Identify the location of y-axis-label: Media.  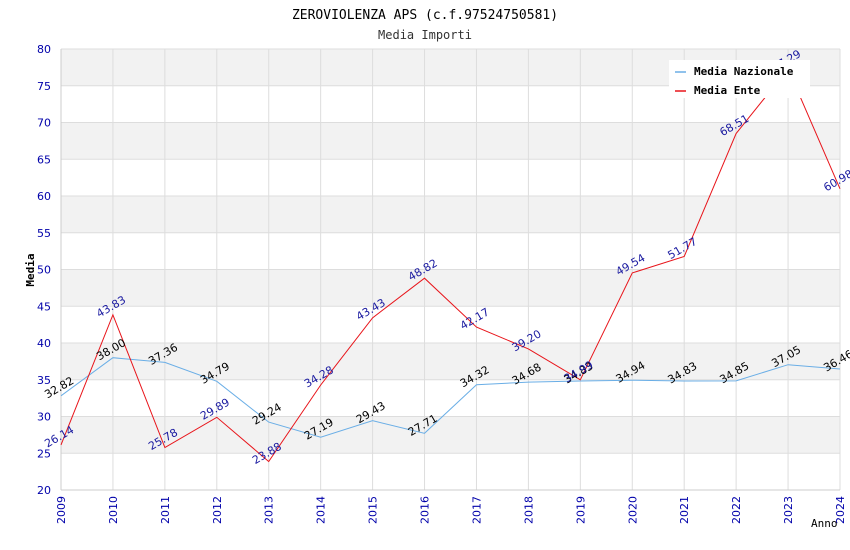
(30, 269).